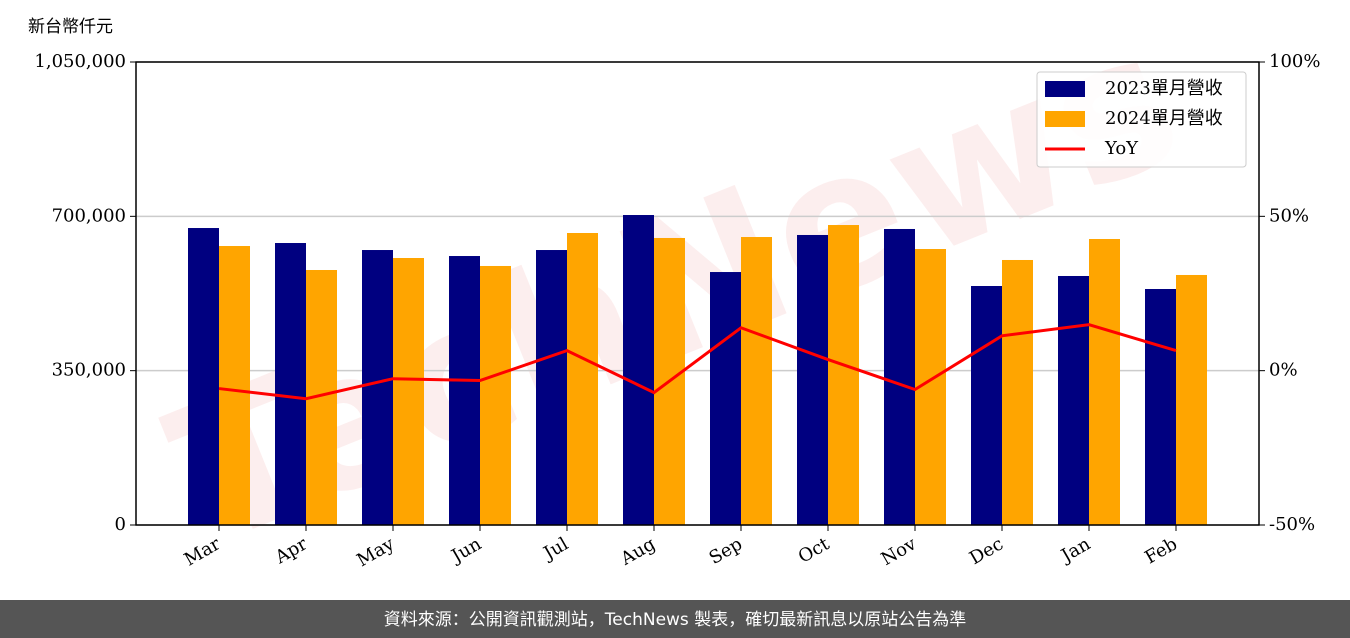 The height and width of the screenshot is (638, 1350). Describe the element at coordinates (726, 550) in the screenshot. I see `x-tick-label: Sep` at that location.